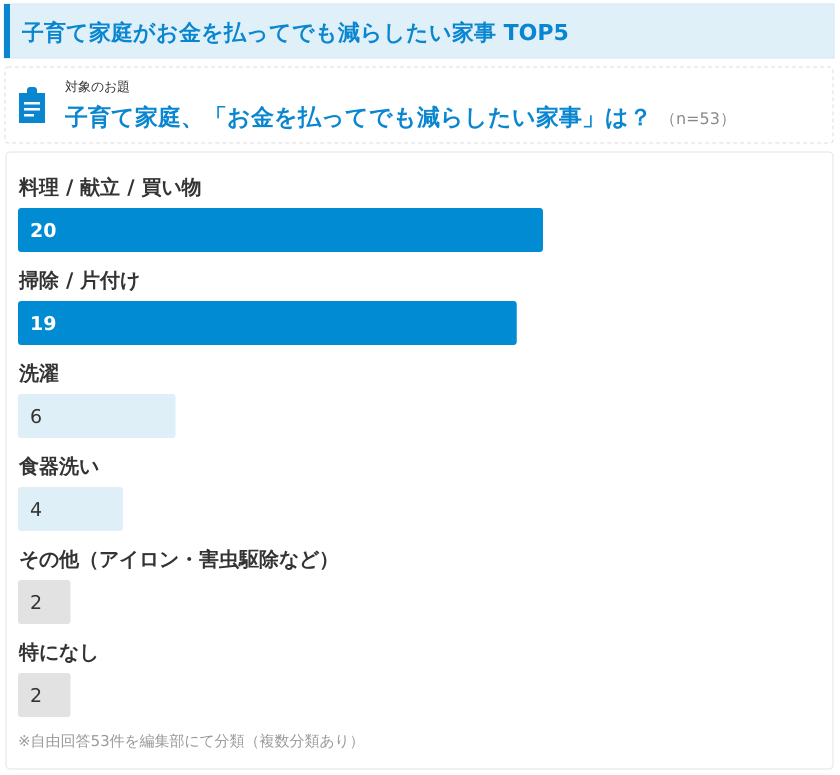 The image size is (840, 775). I want to click on y-tick-label: 掃除 / 片付け, so click(79, 280).